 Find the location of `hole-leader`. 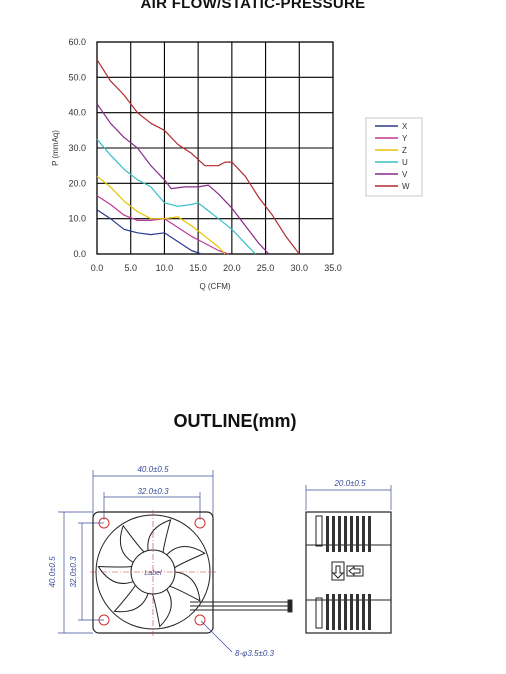

hole-leader is located at coordinates (216, 636).